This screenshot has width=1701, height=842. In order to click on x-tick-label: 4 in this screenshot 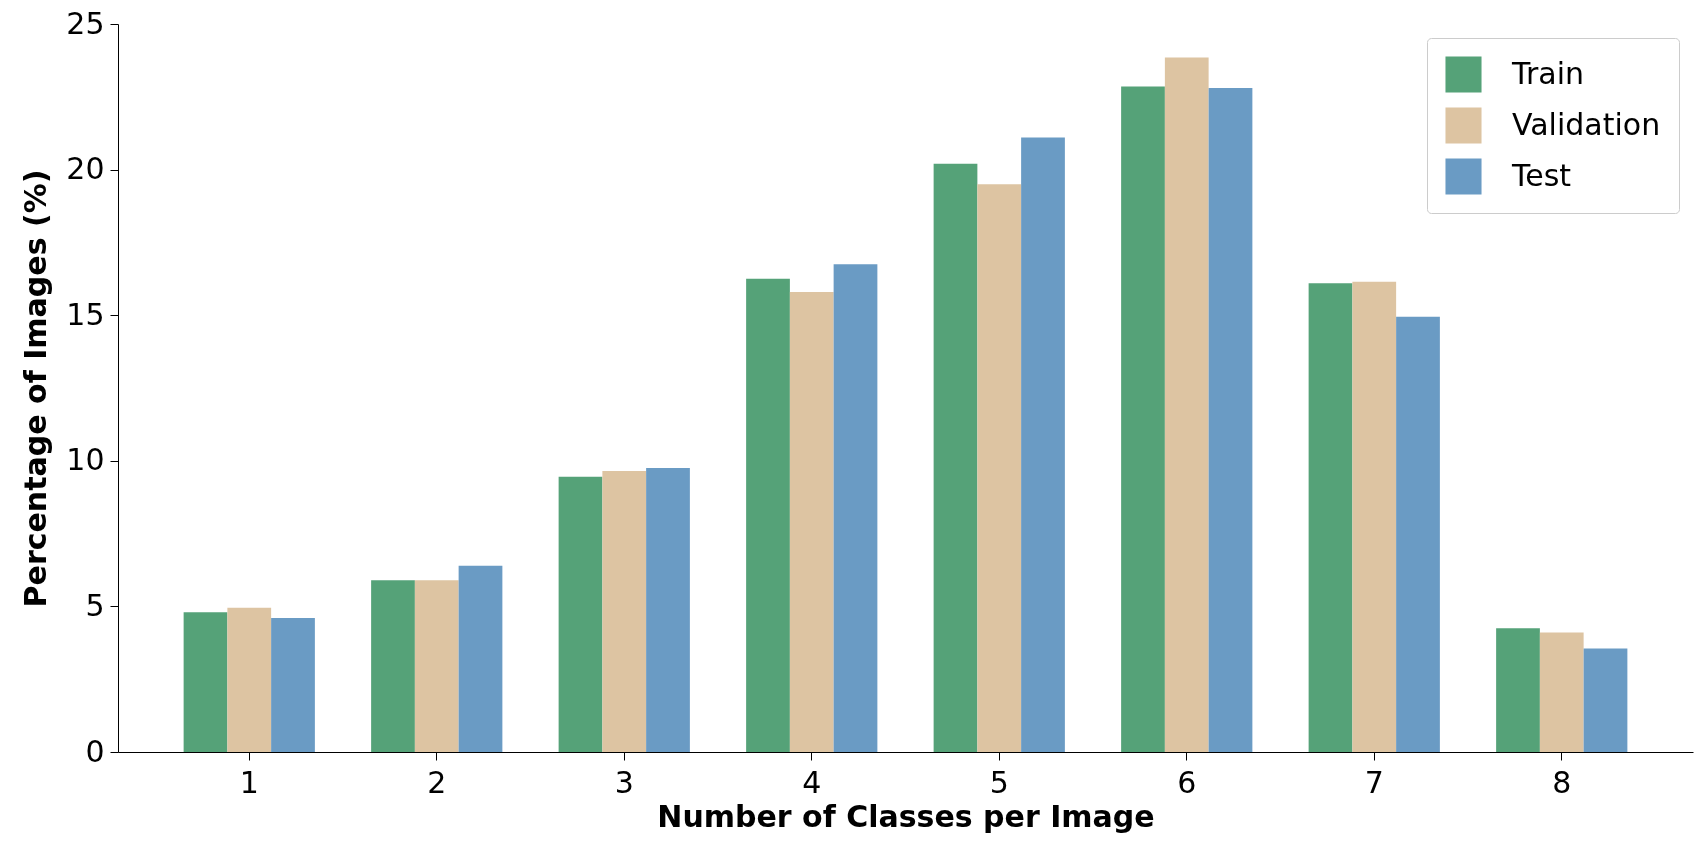, I will do `click(812, 782)`.